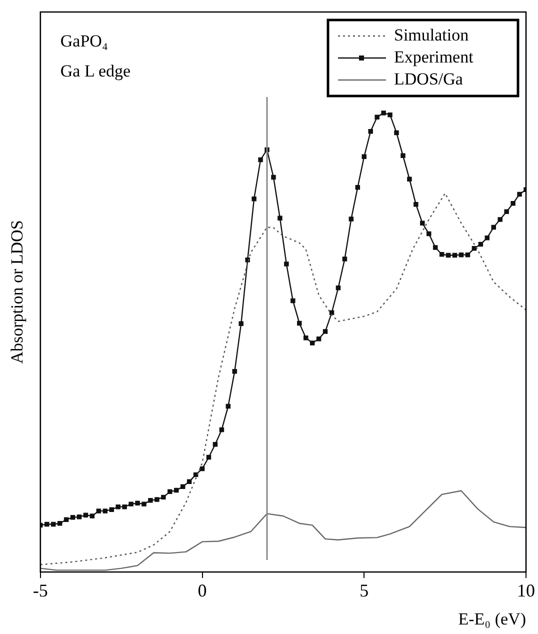 Image resolution: width=538 pixels, height=634 pixels. I want to click on legend-label: Simulation, so click(432, 34).